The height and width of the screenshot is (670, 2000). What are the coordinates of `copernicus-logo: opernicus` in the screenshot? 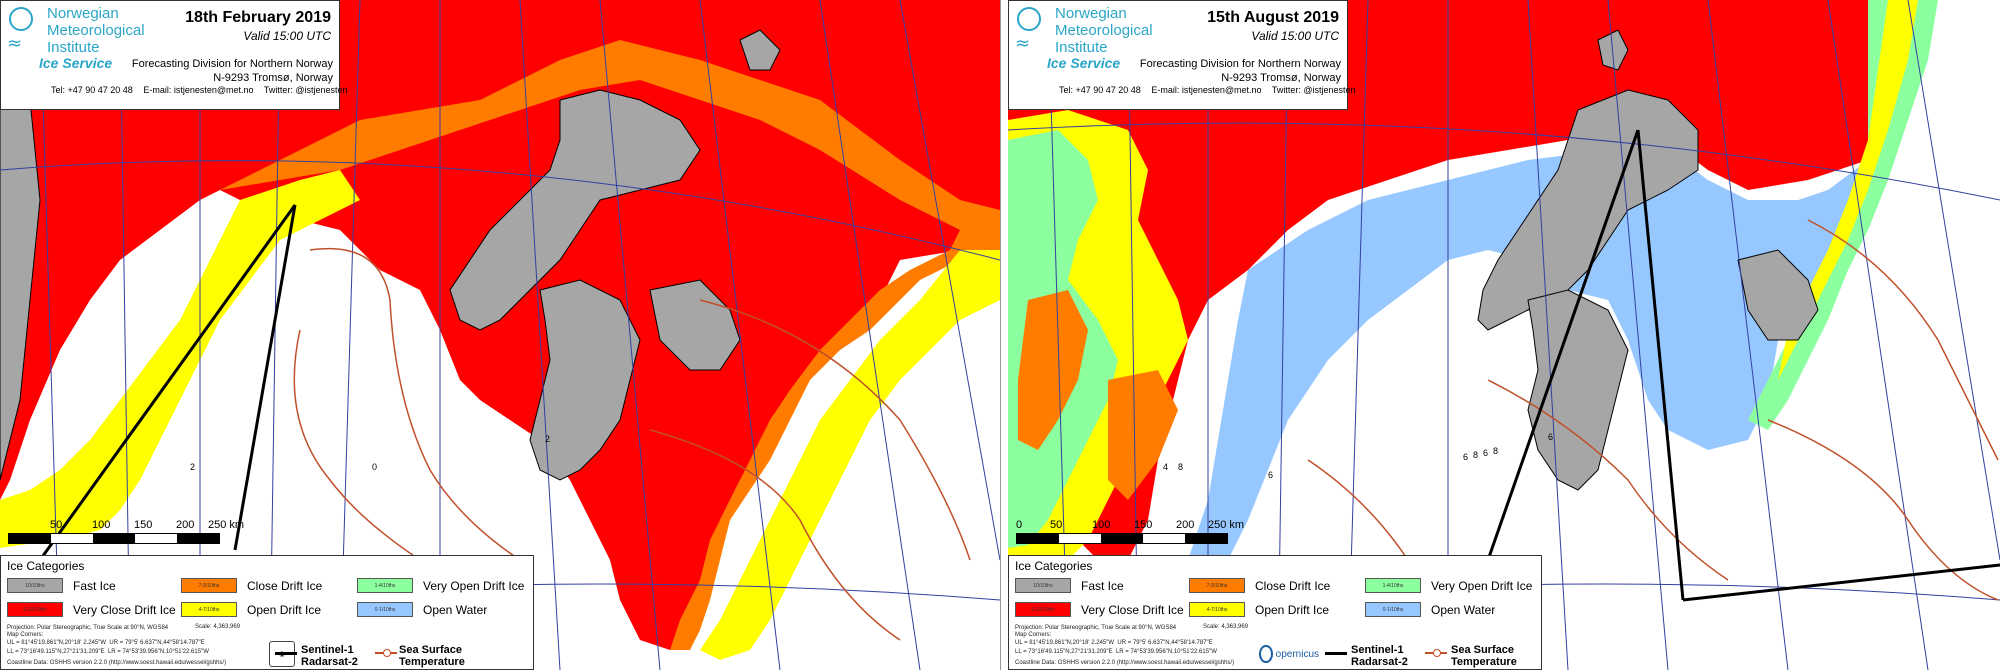 It's located at (1289, 654).